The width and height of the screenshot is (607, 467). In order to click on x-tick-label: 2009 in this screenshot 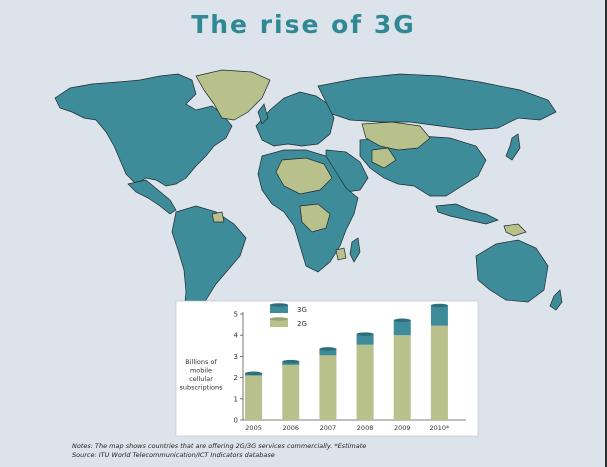, I will do `click(402, 428)`.